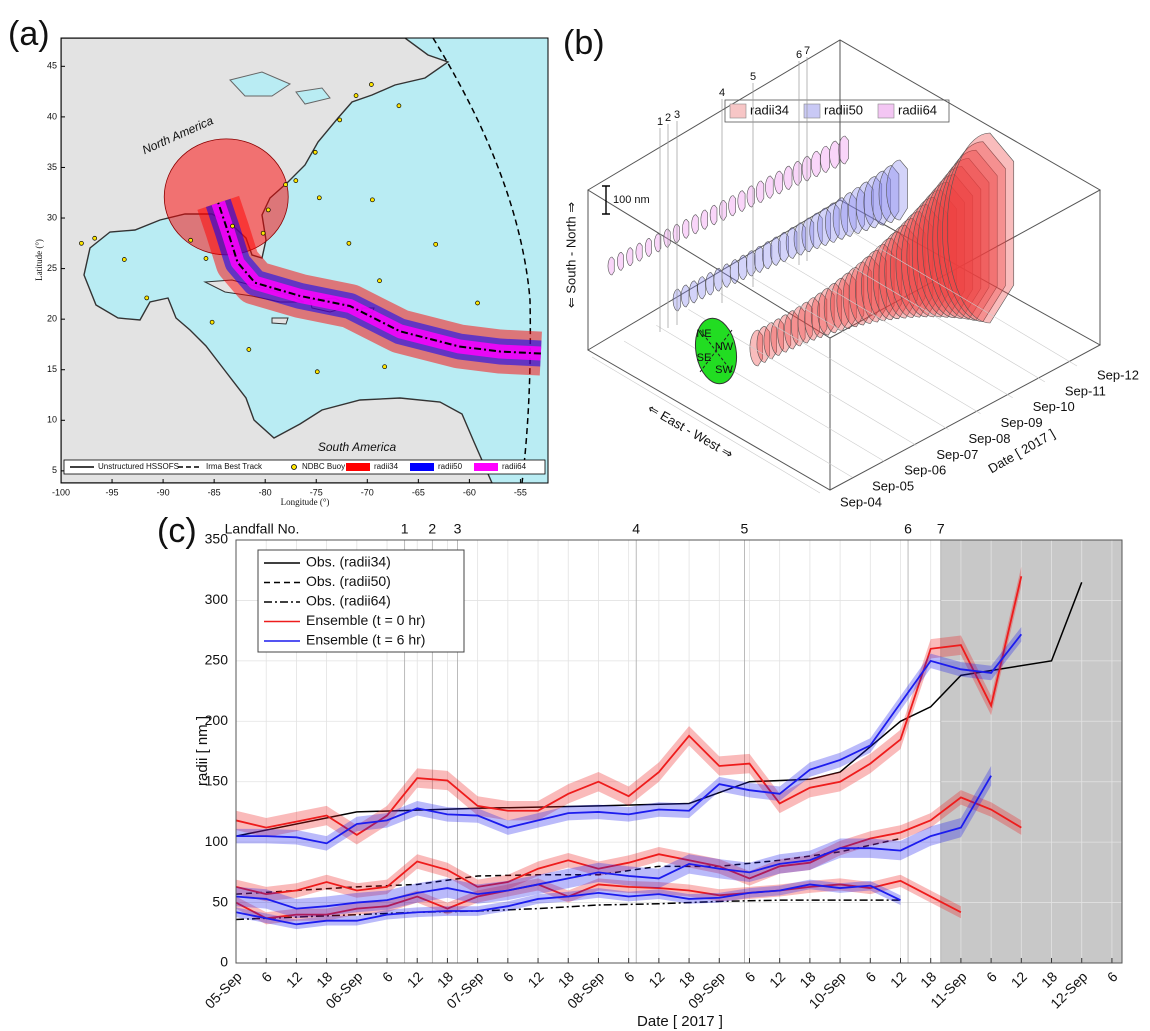  I want to click on landfall-number: 5, so click(745, 529).